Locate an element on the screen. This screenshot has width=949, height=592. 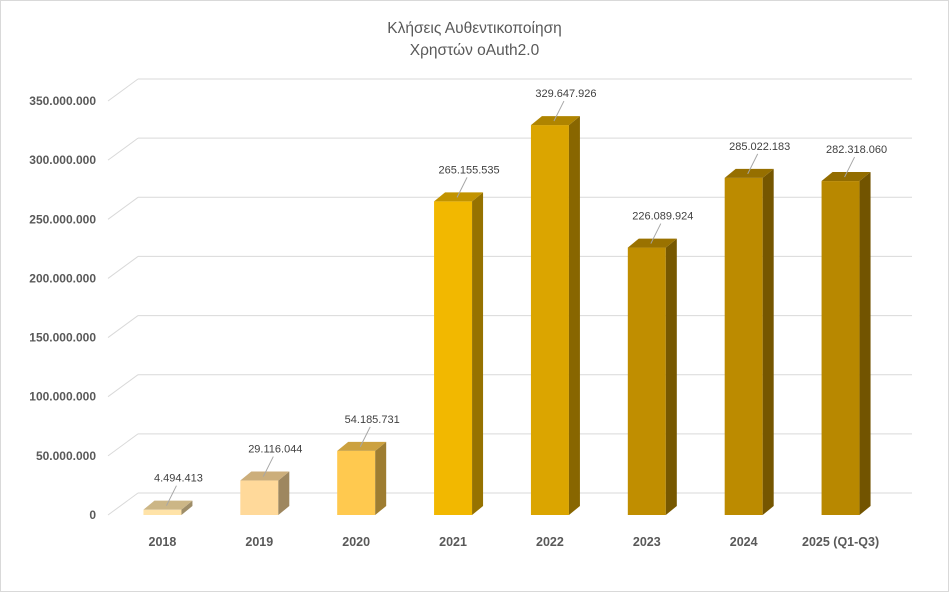
x-tick-label: 2019 is located at coordinates (259, 542).